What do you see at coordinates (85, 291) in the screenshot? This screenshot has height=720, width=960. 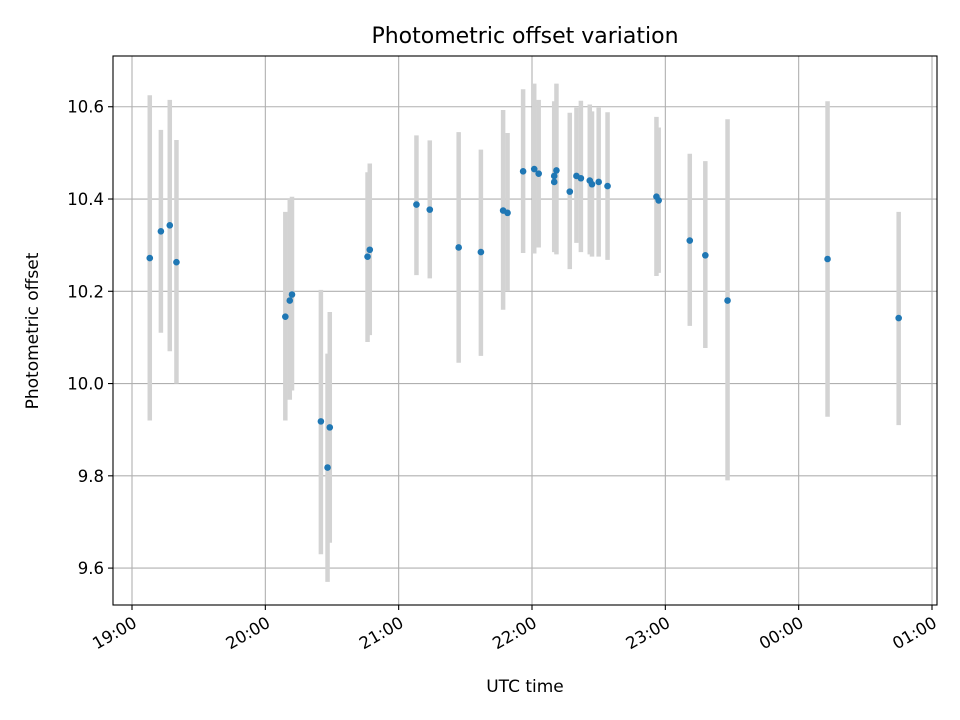 I see `y-tick-label: 10.2` at bounding box center [85, 291].